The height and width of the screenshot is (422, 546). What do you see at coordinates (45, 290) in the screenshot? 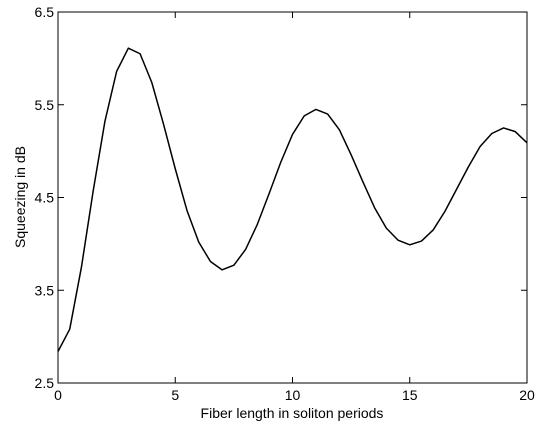
I see `y-tick-label: 3.5` at bounding box center [45, 290].